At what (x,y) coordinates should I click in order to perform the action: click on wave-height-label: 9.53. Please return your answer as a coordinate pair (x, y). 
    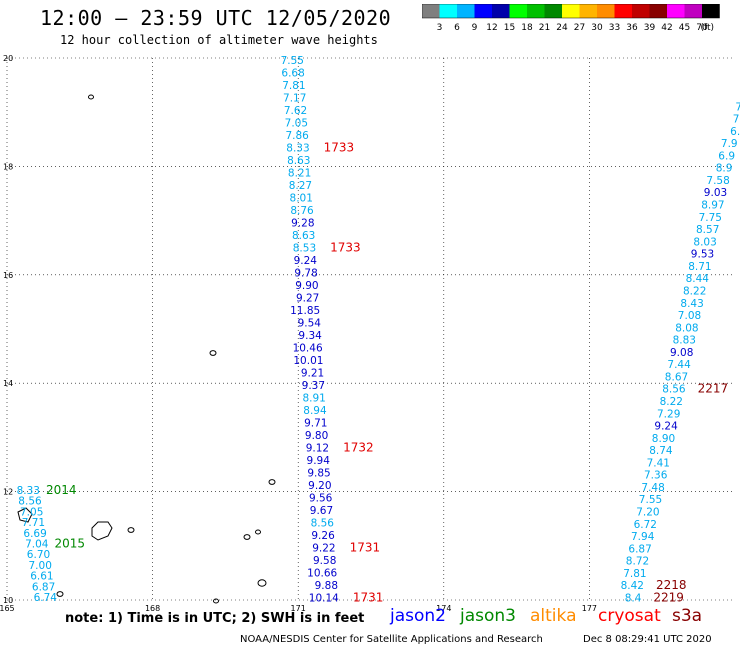
    Looking at the image, I should click on (702, 255).